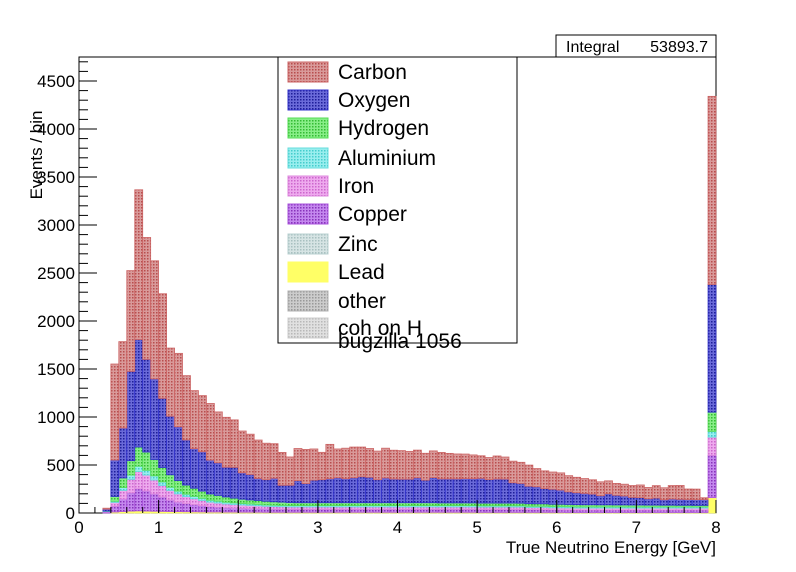  I want to click on x-tick-label: 1, so click(158, 527).